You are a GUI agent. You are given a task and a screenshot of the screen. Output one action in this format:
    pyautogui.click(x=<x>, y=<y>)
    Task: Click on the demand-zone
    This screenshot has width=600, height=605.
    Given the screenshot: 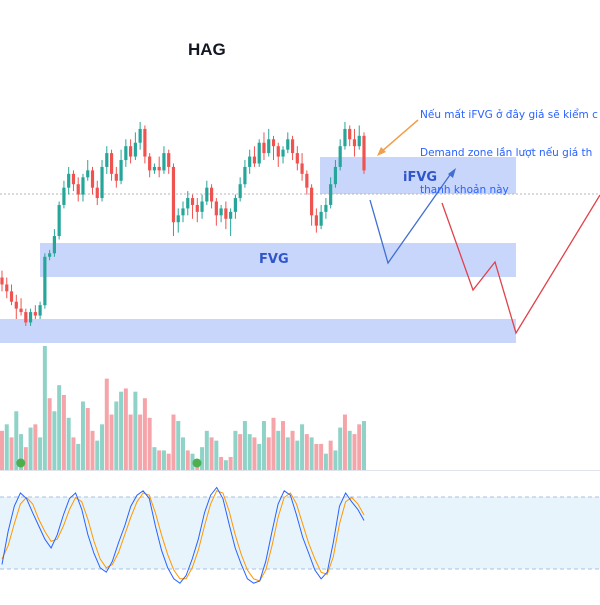 What is the action you would take?
    pyautogui.click(x=258, y=331)
    